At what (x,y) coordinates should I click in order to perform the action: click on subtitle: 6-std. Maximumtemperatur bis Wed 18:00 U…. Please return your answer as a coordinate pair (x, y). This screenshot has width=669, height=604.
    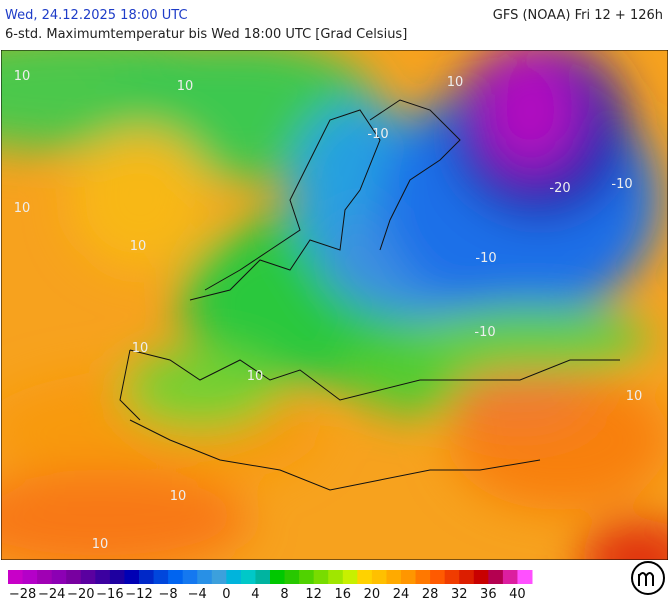
    Looking at the image, I should click on (206, 34).